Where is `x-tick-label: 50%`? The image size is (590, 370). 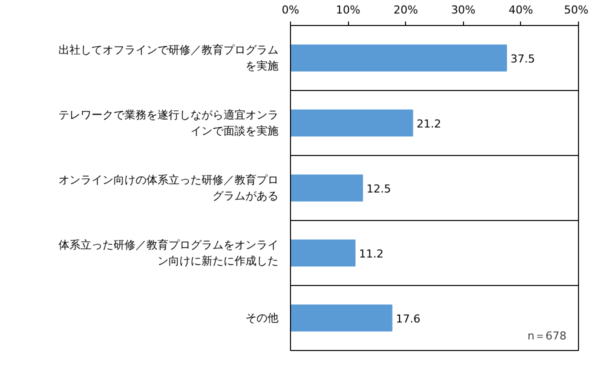
x-tick-label: 50% is located at coordinates (576, 10).